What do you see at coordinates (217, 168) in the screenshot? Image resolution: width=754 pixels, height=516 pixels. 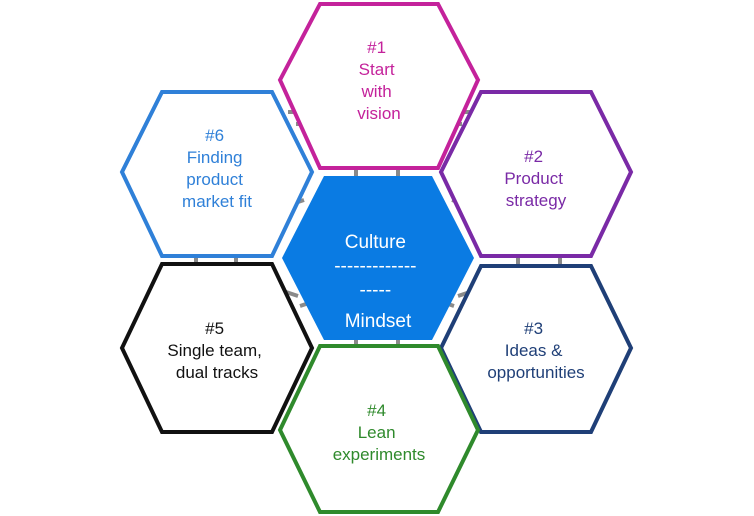 I see `hex-fit-label: #6 Finding product market fit` at bounding box center [217, 168].